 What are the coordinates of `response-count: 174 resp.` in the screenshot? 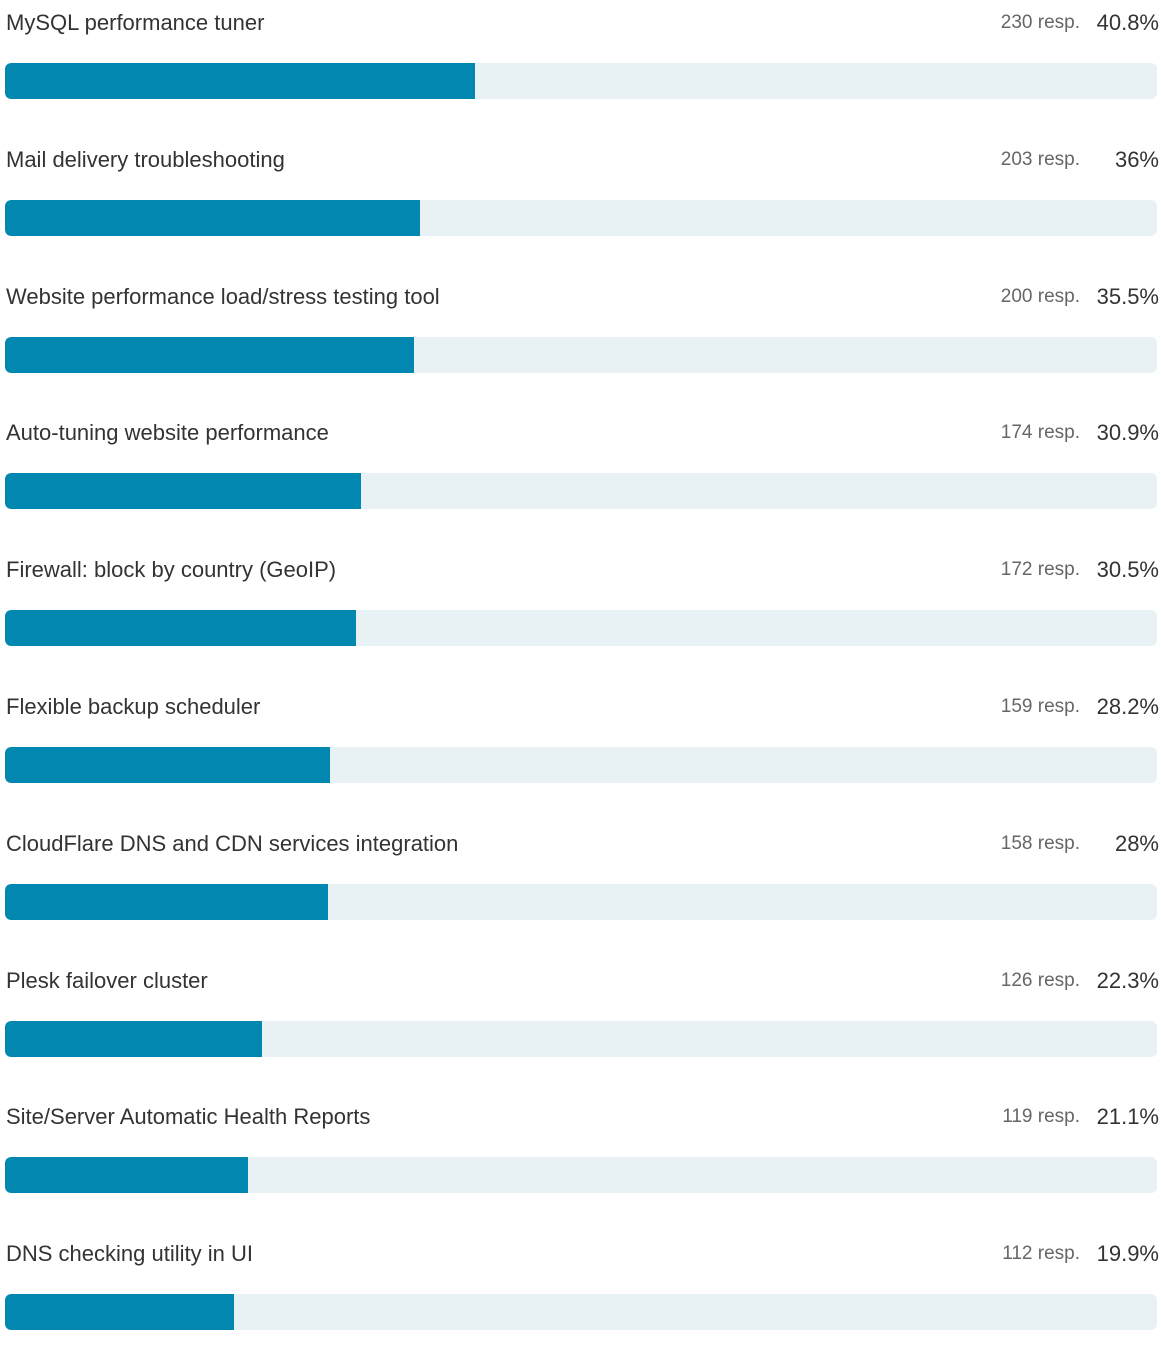 It's located at (1040, 433).